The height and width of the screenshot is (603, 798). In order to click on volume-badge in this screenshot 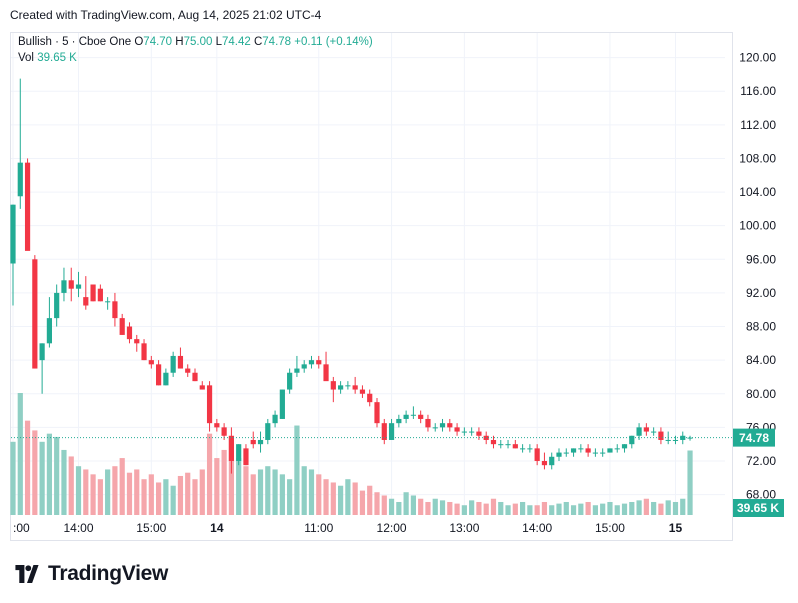, I will do `click(758, 508)`.